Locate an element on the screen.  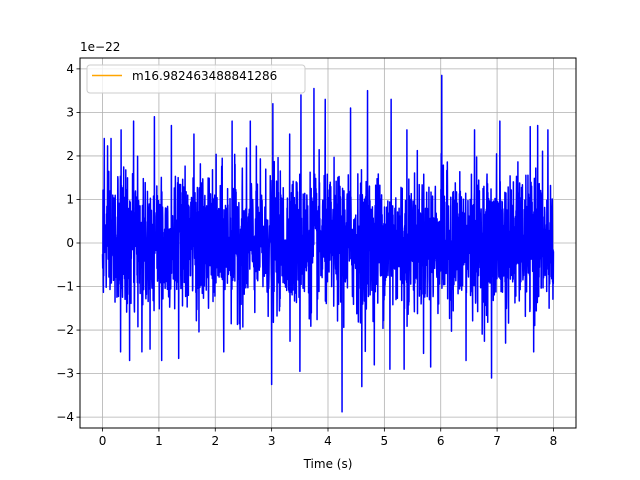
y-tick-label: 1 is located at coordinates (70, 199).